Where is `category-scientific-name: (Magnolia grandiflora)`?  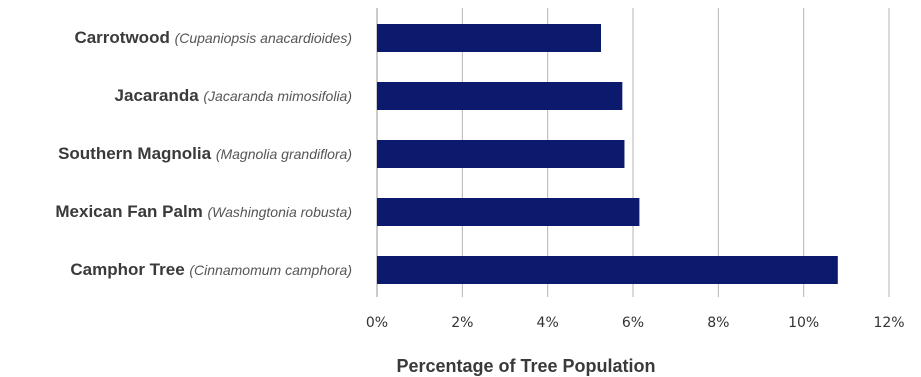 category-scientific-name: (Magnolia grandiflora) is located at coordinates (284, 154).